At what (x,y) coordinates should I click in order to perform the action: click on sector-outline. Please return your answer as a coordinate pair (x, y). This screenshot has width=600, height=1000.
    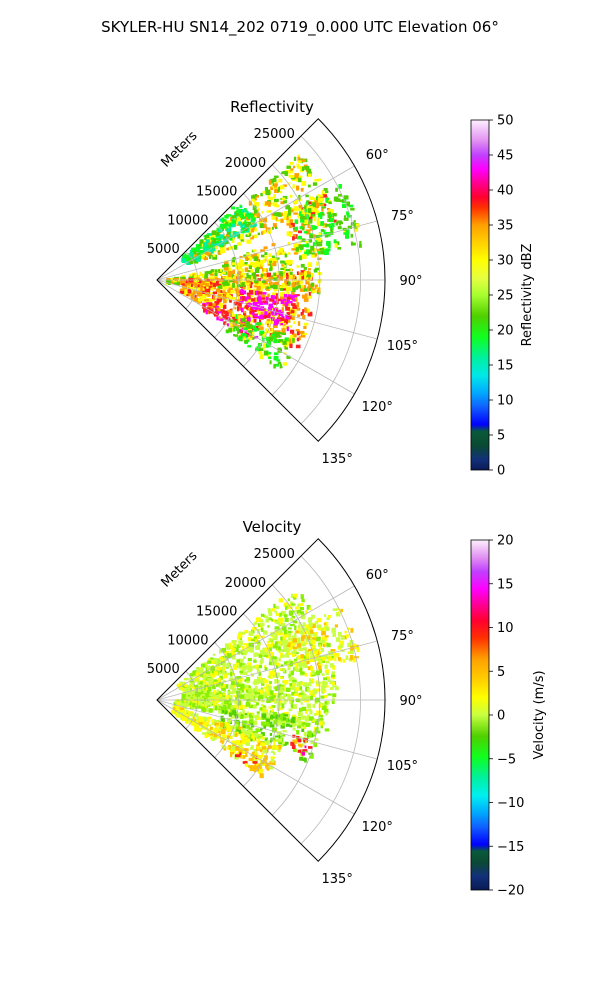
    Looking at the image, I should click on (271, 700).